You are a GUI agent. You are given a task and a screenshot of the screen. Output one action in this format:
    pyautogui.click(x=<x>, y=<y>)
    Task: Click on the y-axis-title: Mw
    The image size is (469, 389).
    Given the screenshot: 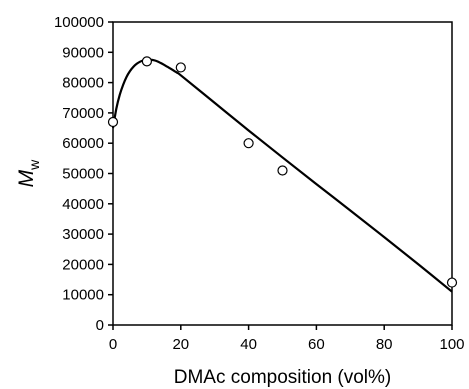 What is the action you would take?
    pyautogui.click(x=28, y=173)
    